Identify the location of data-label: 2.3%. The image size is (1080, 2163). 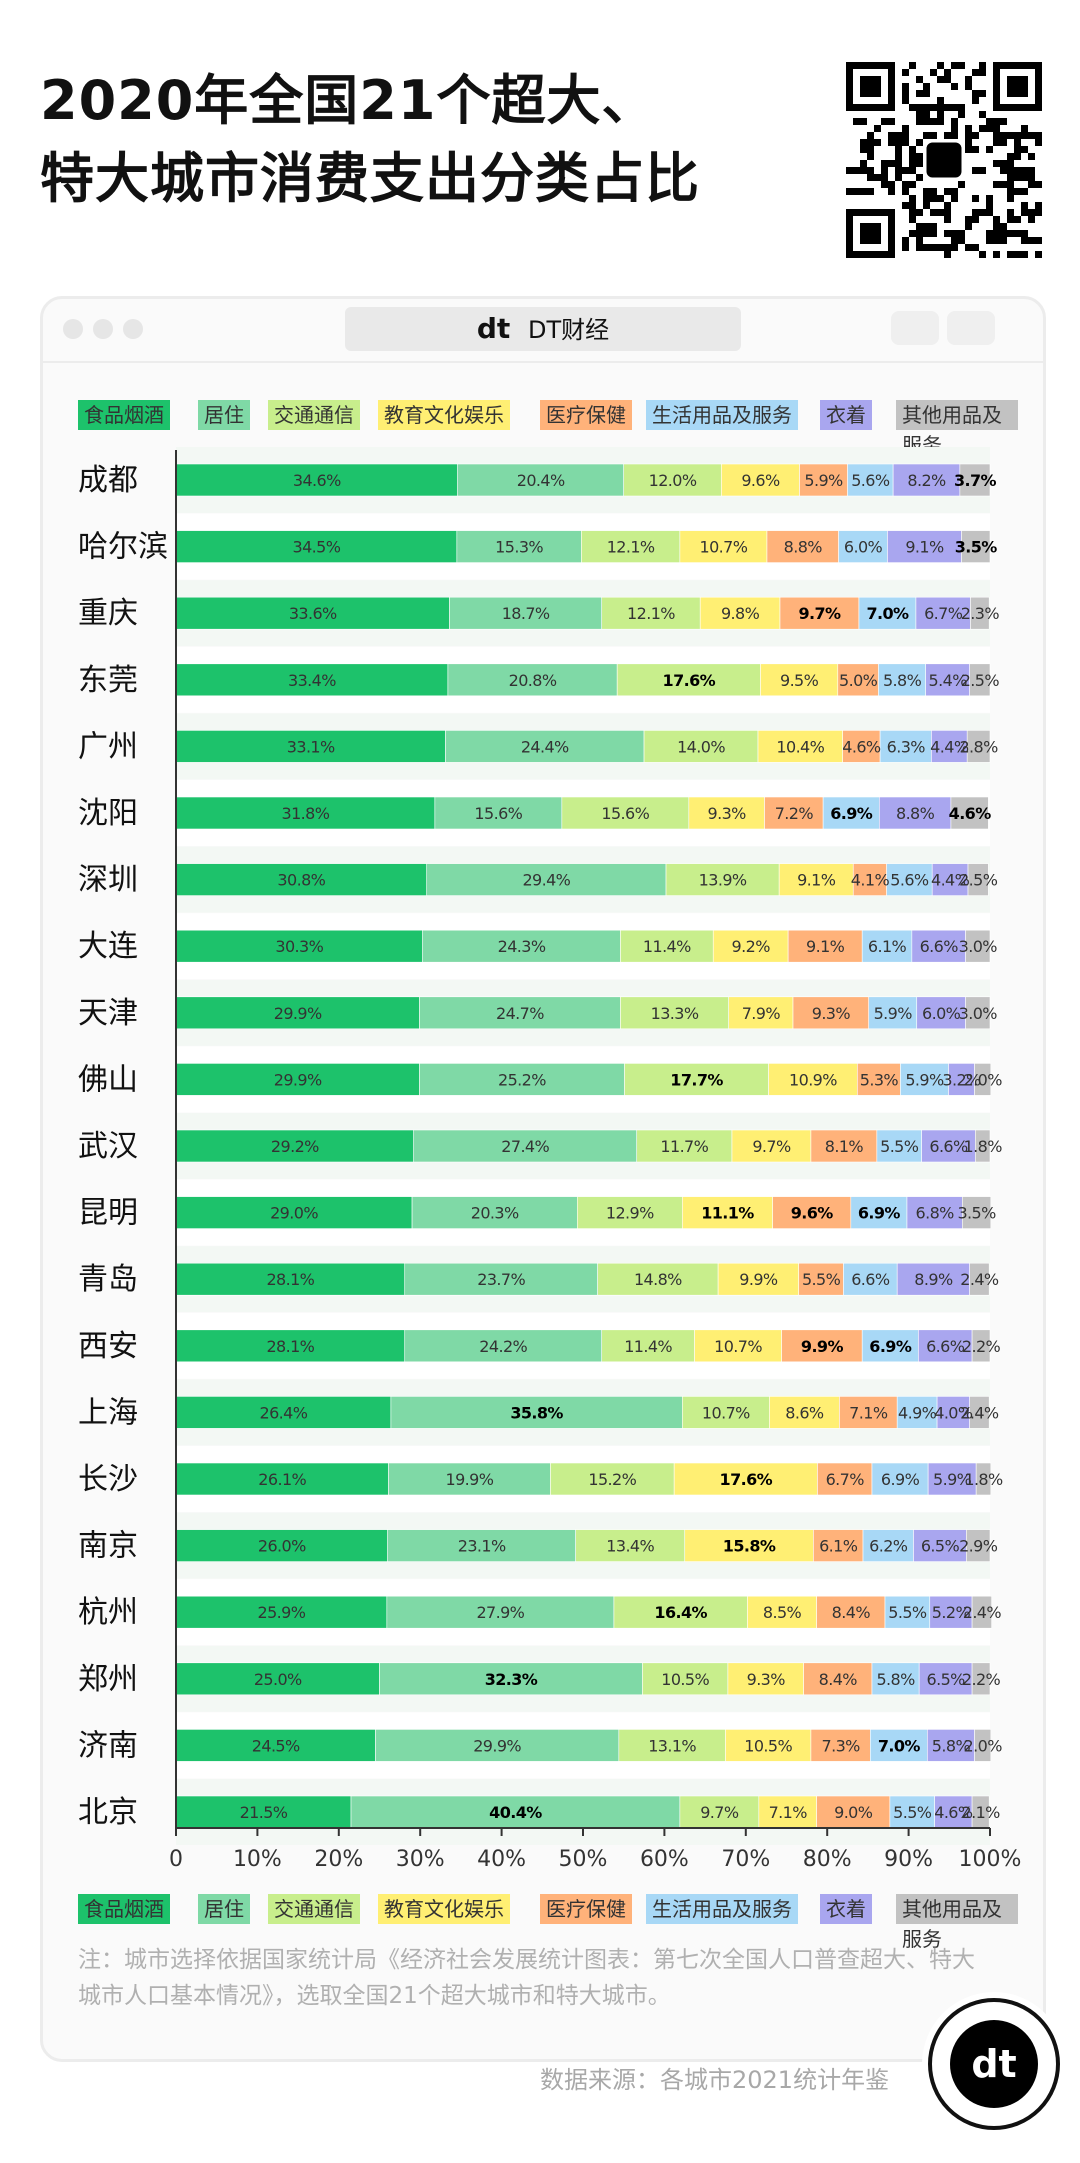
(980, 613).